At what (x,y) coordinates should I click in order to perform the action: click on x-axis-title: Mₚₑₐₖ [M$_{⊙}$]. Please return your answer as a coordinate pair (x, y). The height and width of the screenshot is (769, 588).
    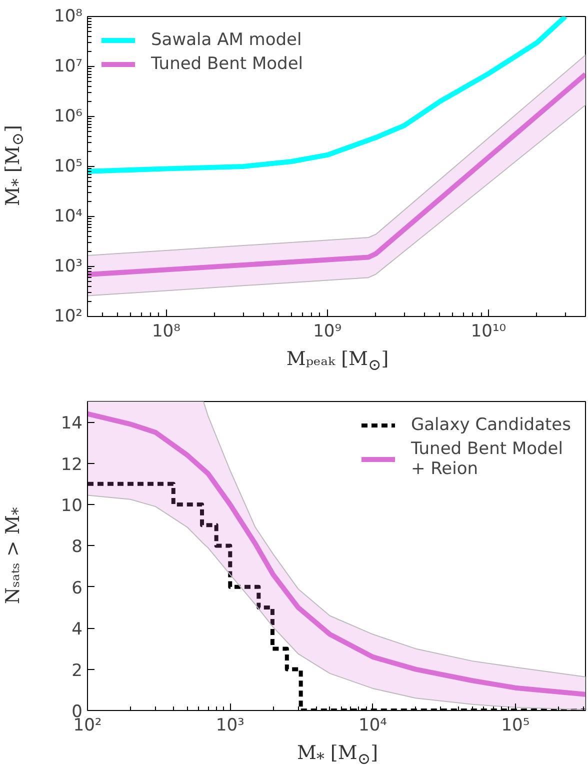
    Looking at the image, I should click on (337, 361).